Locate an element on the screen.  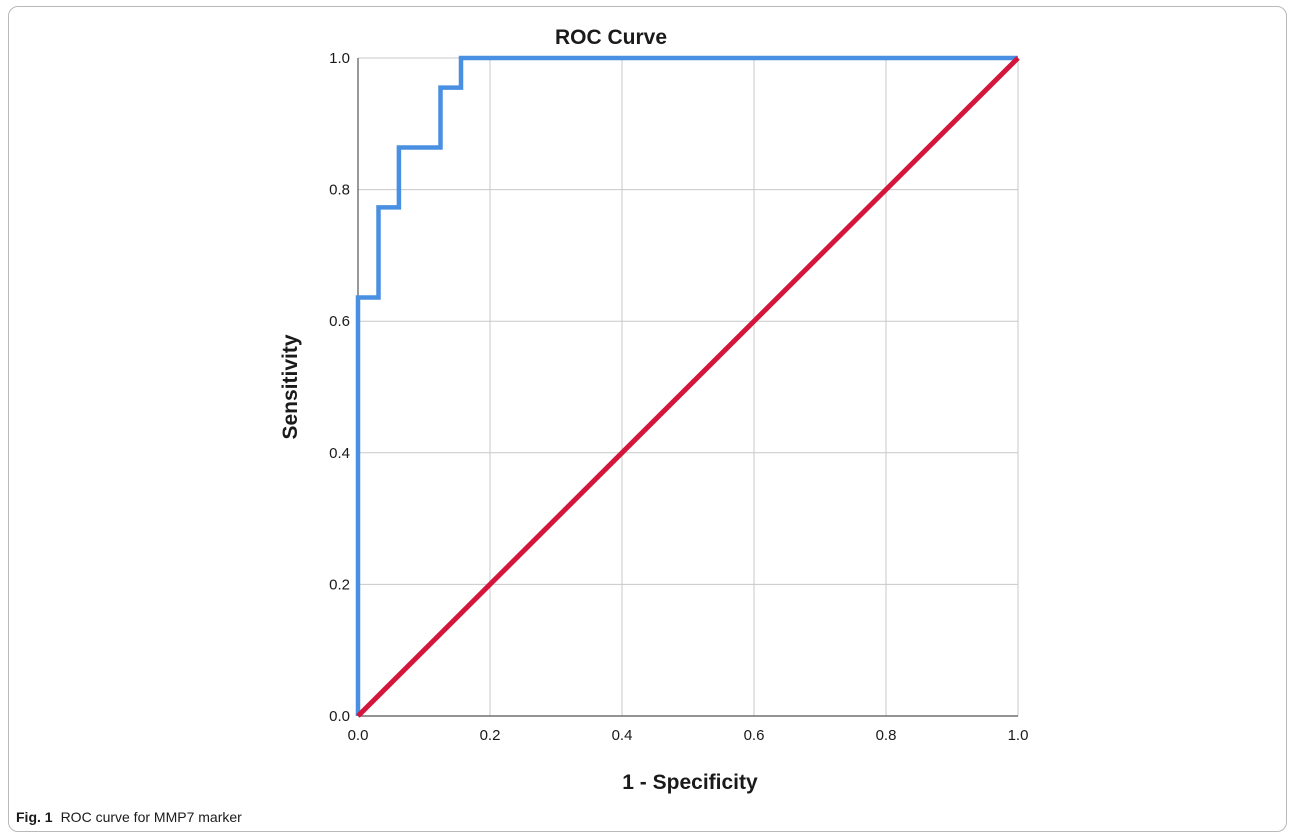
y-tick-label: 0.4 is located at coordinates (339, 453).